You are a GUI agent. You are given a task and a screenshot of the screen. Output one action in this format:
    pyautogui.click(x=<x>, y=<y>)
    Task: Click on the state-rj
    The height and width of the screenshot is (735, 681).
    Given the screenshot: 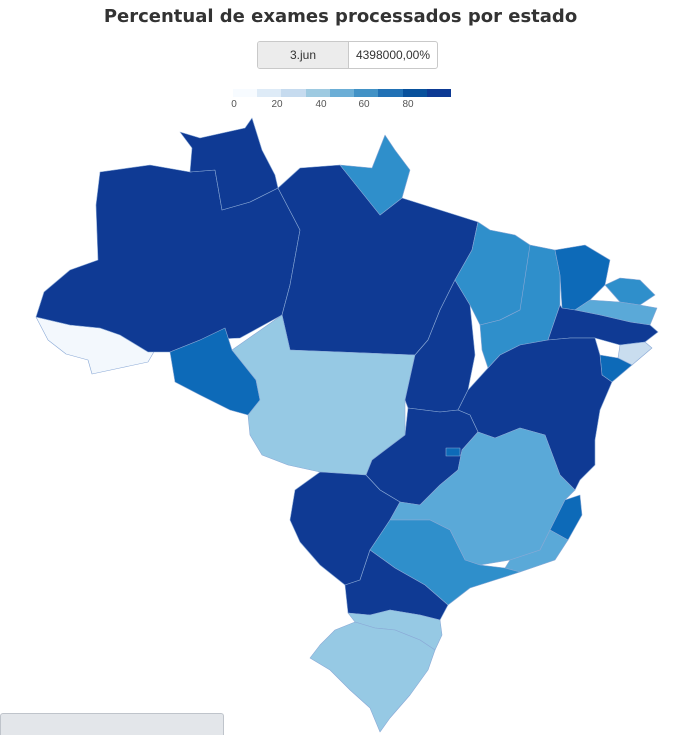 What is the action you would take?
    pyautogui.click(x=536, y=551)
    